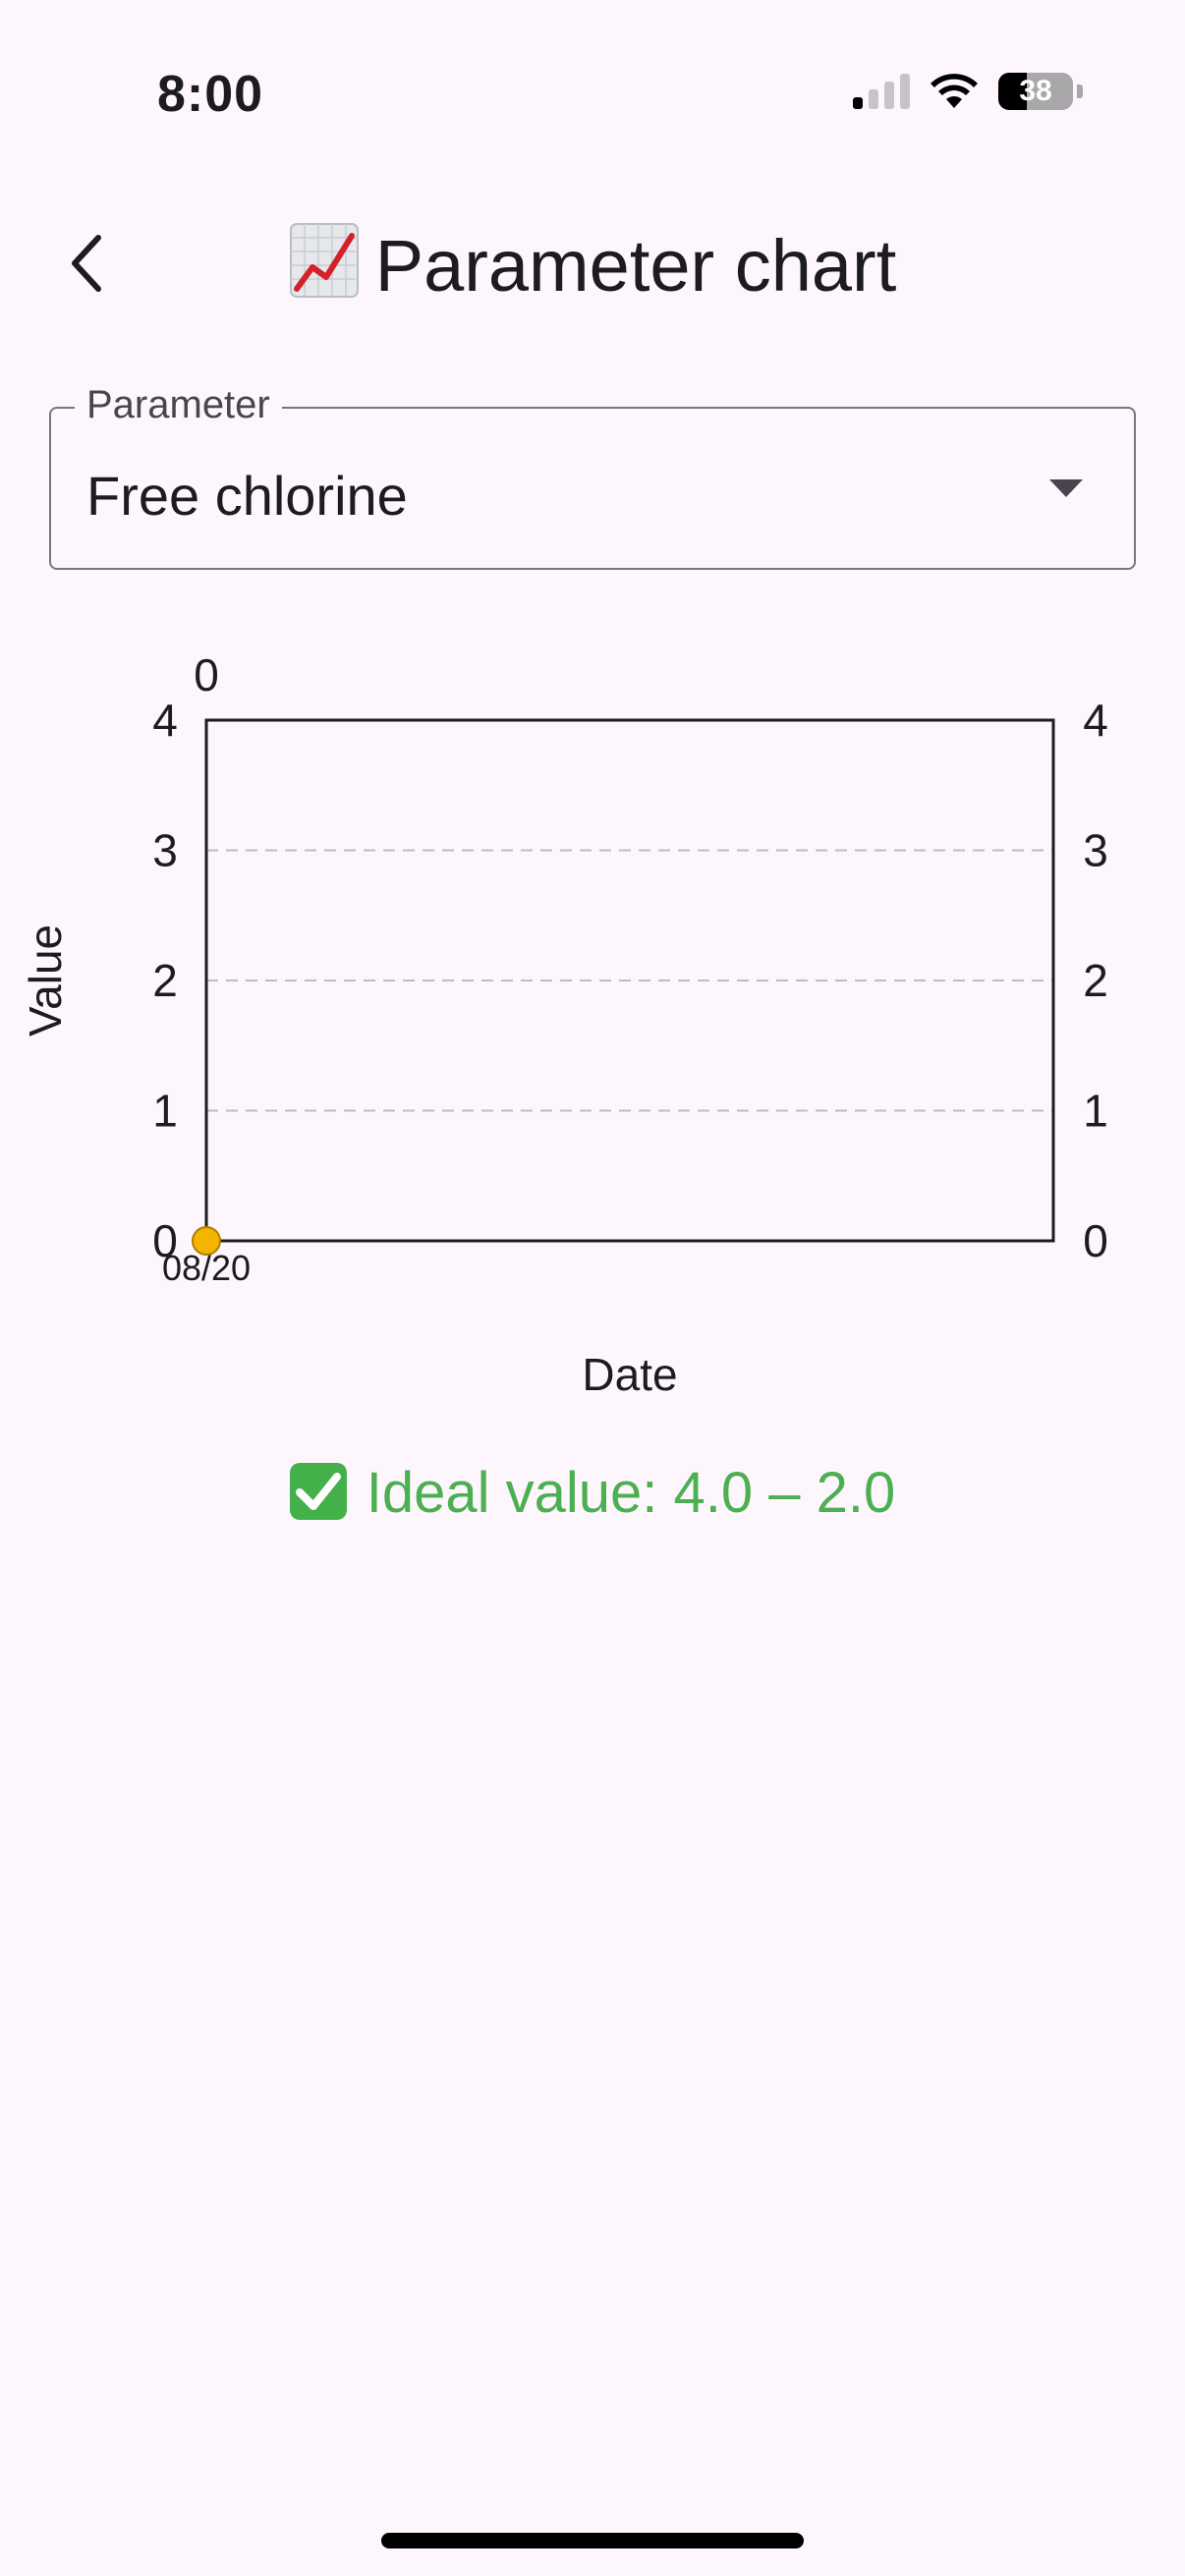 Image resolution: width=1185 pixels, height=2576 pixels. I want to click on status-time: 8:00, so click(211, 94).